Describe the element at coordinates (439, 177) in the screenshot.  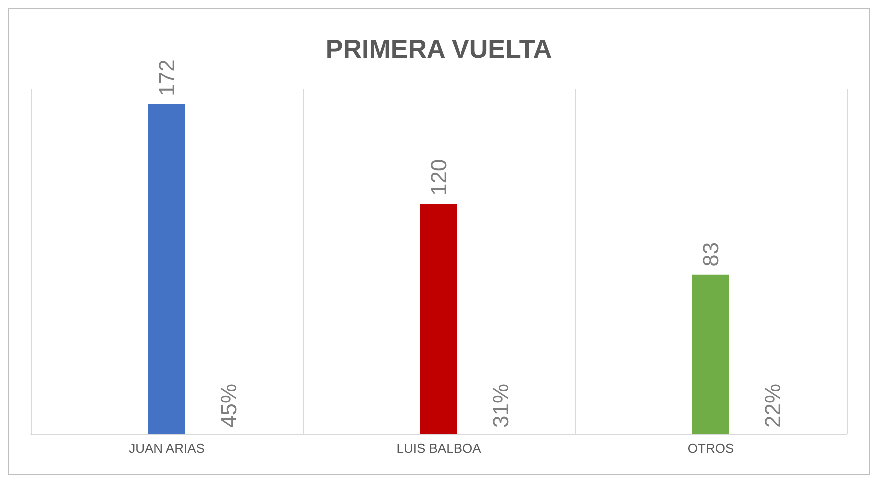
I see `data-label: 120` at that location.